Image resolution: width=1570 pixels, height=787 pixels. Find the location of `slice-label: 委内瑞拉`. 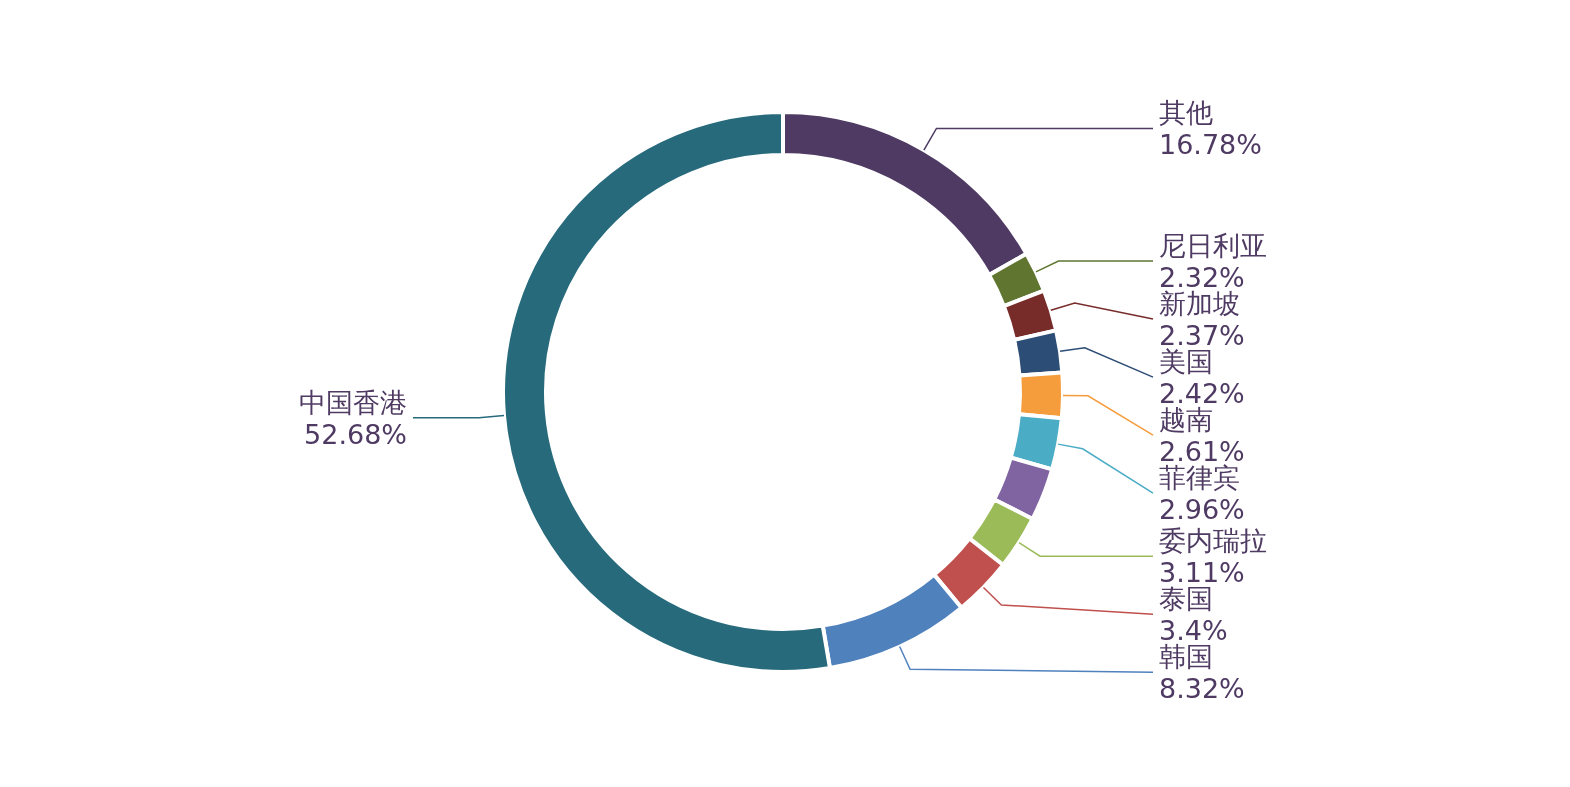

slice-label: 委内瑞拉 is located at coordinates (1213, 541).